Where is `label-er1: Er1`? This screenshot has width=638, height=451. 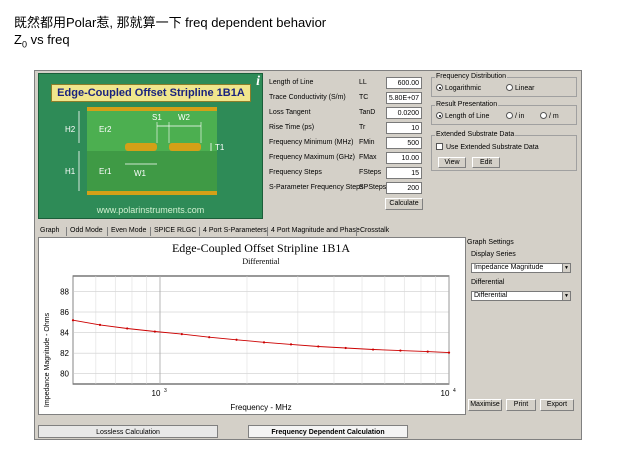 label-er1: Er1 is located at coordinates (105, 171).